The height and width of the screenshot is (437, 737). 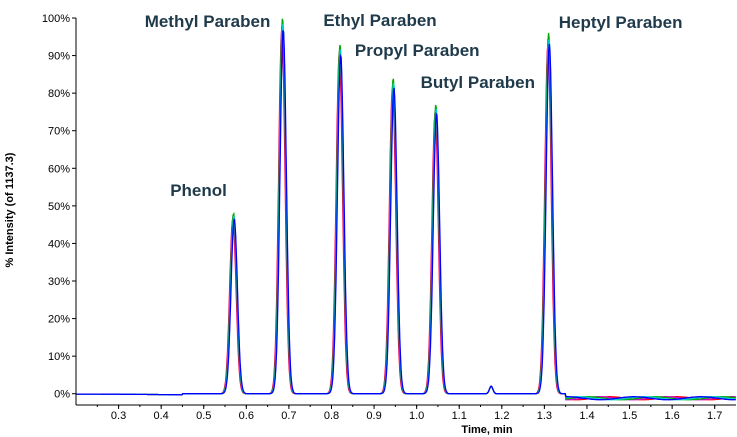 What do you see at coordinates (59, 282) in the screenshot?
I see `y-tick-label: 30%` at bounding box center [59, 282].